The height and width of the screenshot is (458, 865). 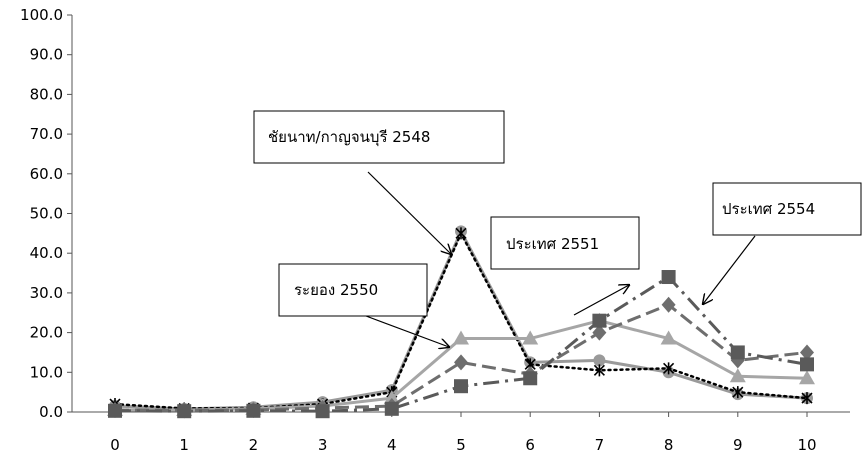 What do you see at coordinates (184, 445) in the screenshot?
I see `x-tick-label: 1` at bounding box center [184, 445].